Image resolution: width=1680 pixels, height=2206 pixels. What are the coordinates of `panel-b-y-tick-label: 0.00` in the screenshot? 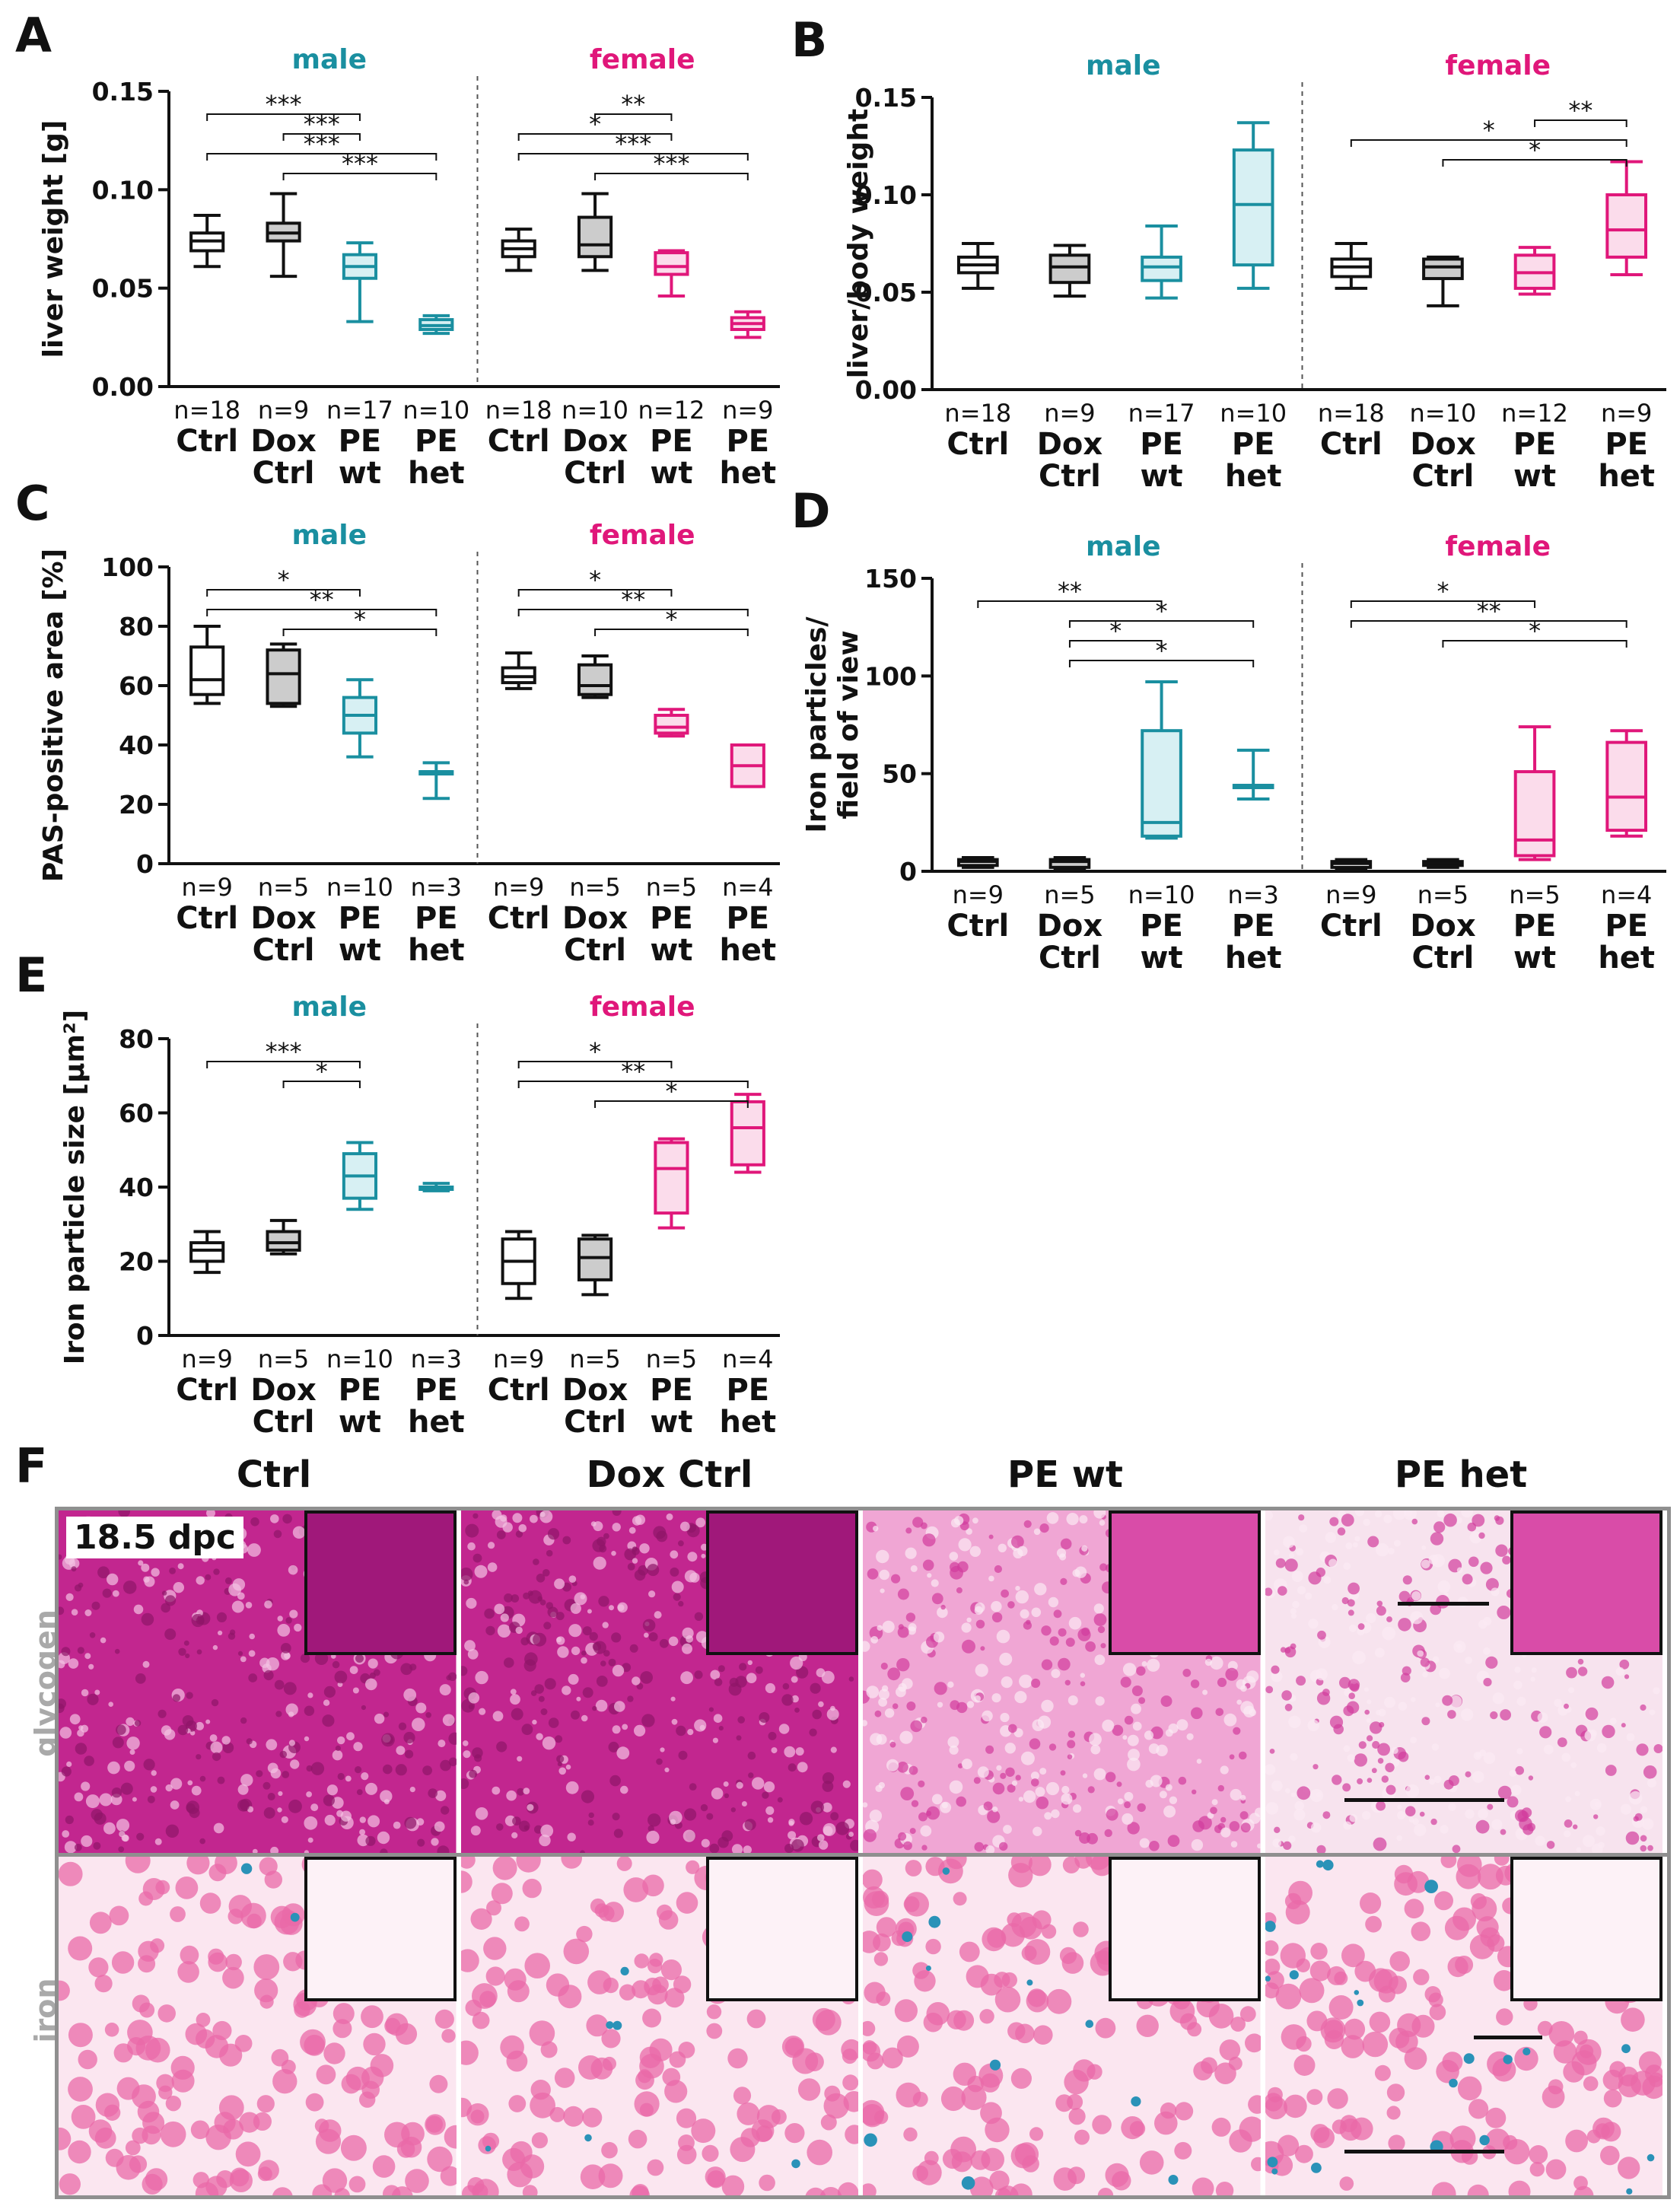 It's located at (886, 390).